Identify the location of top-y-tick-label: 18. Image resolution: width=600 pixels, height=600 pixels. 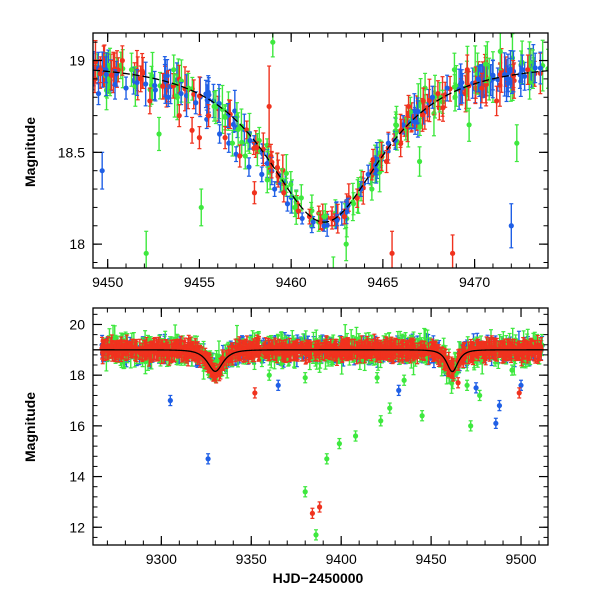
(77, 244).